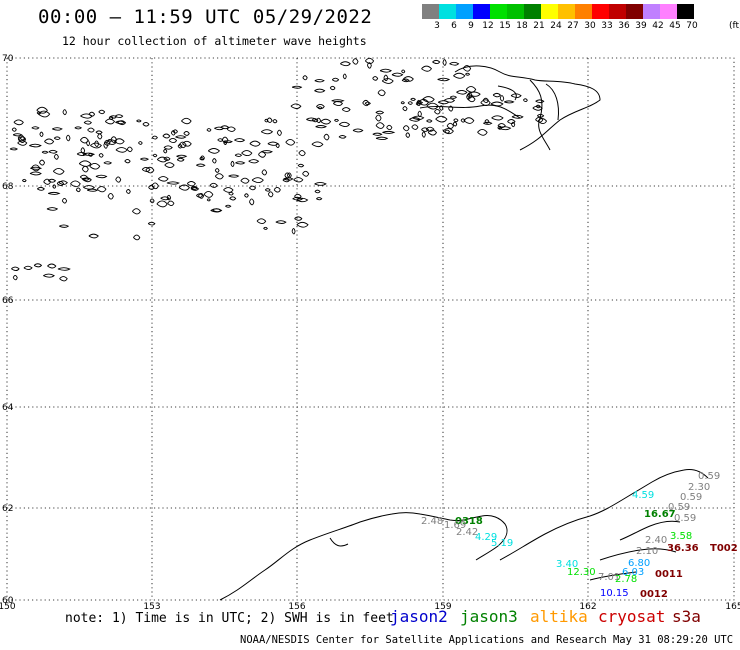 The width and height of the screenshot is (740, 650). I want to click on satellite-legend-cryosat: cryosat, so click(632, 616).